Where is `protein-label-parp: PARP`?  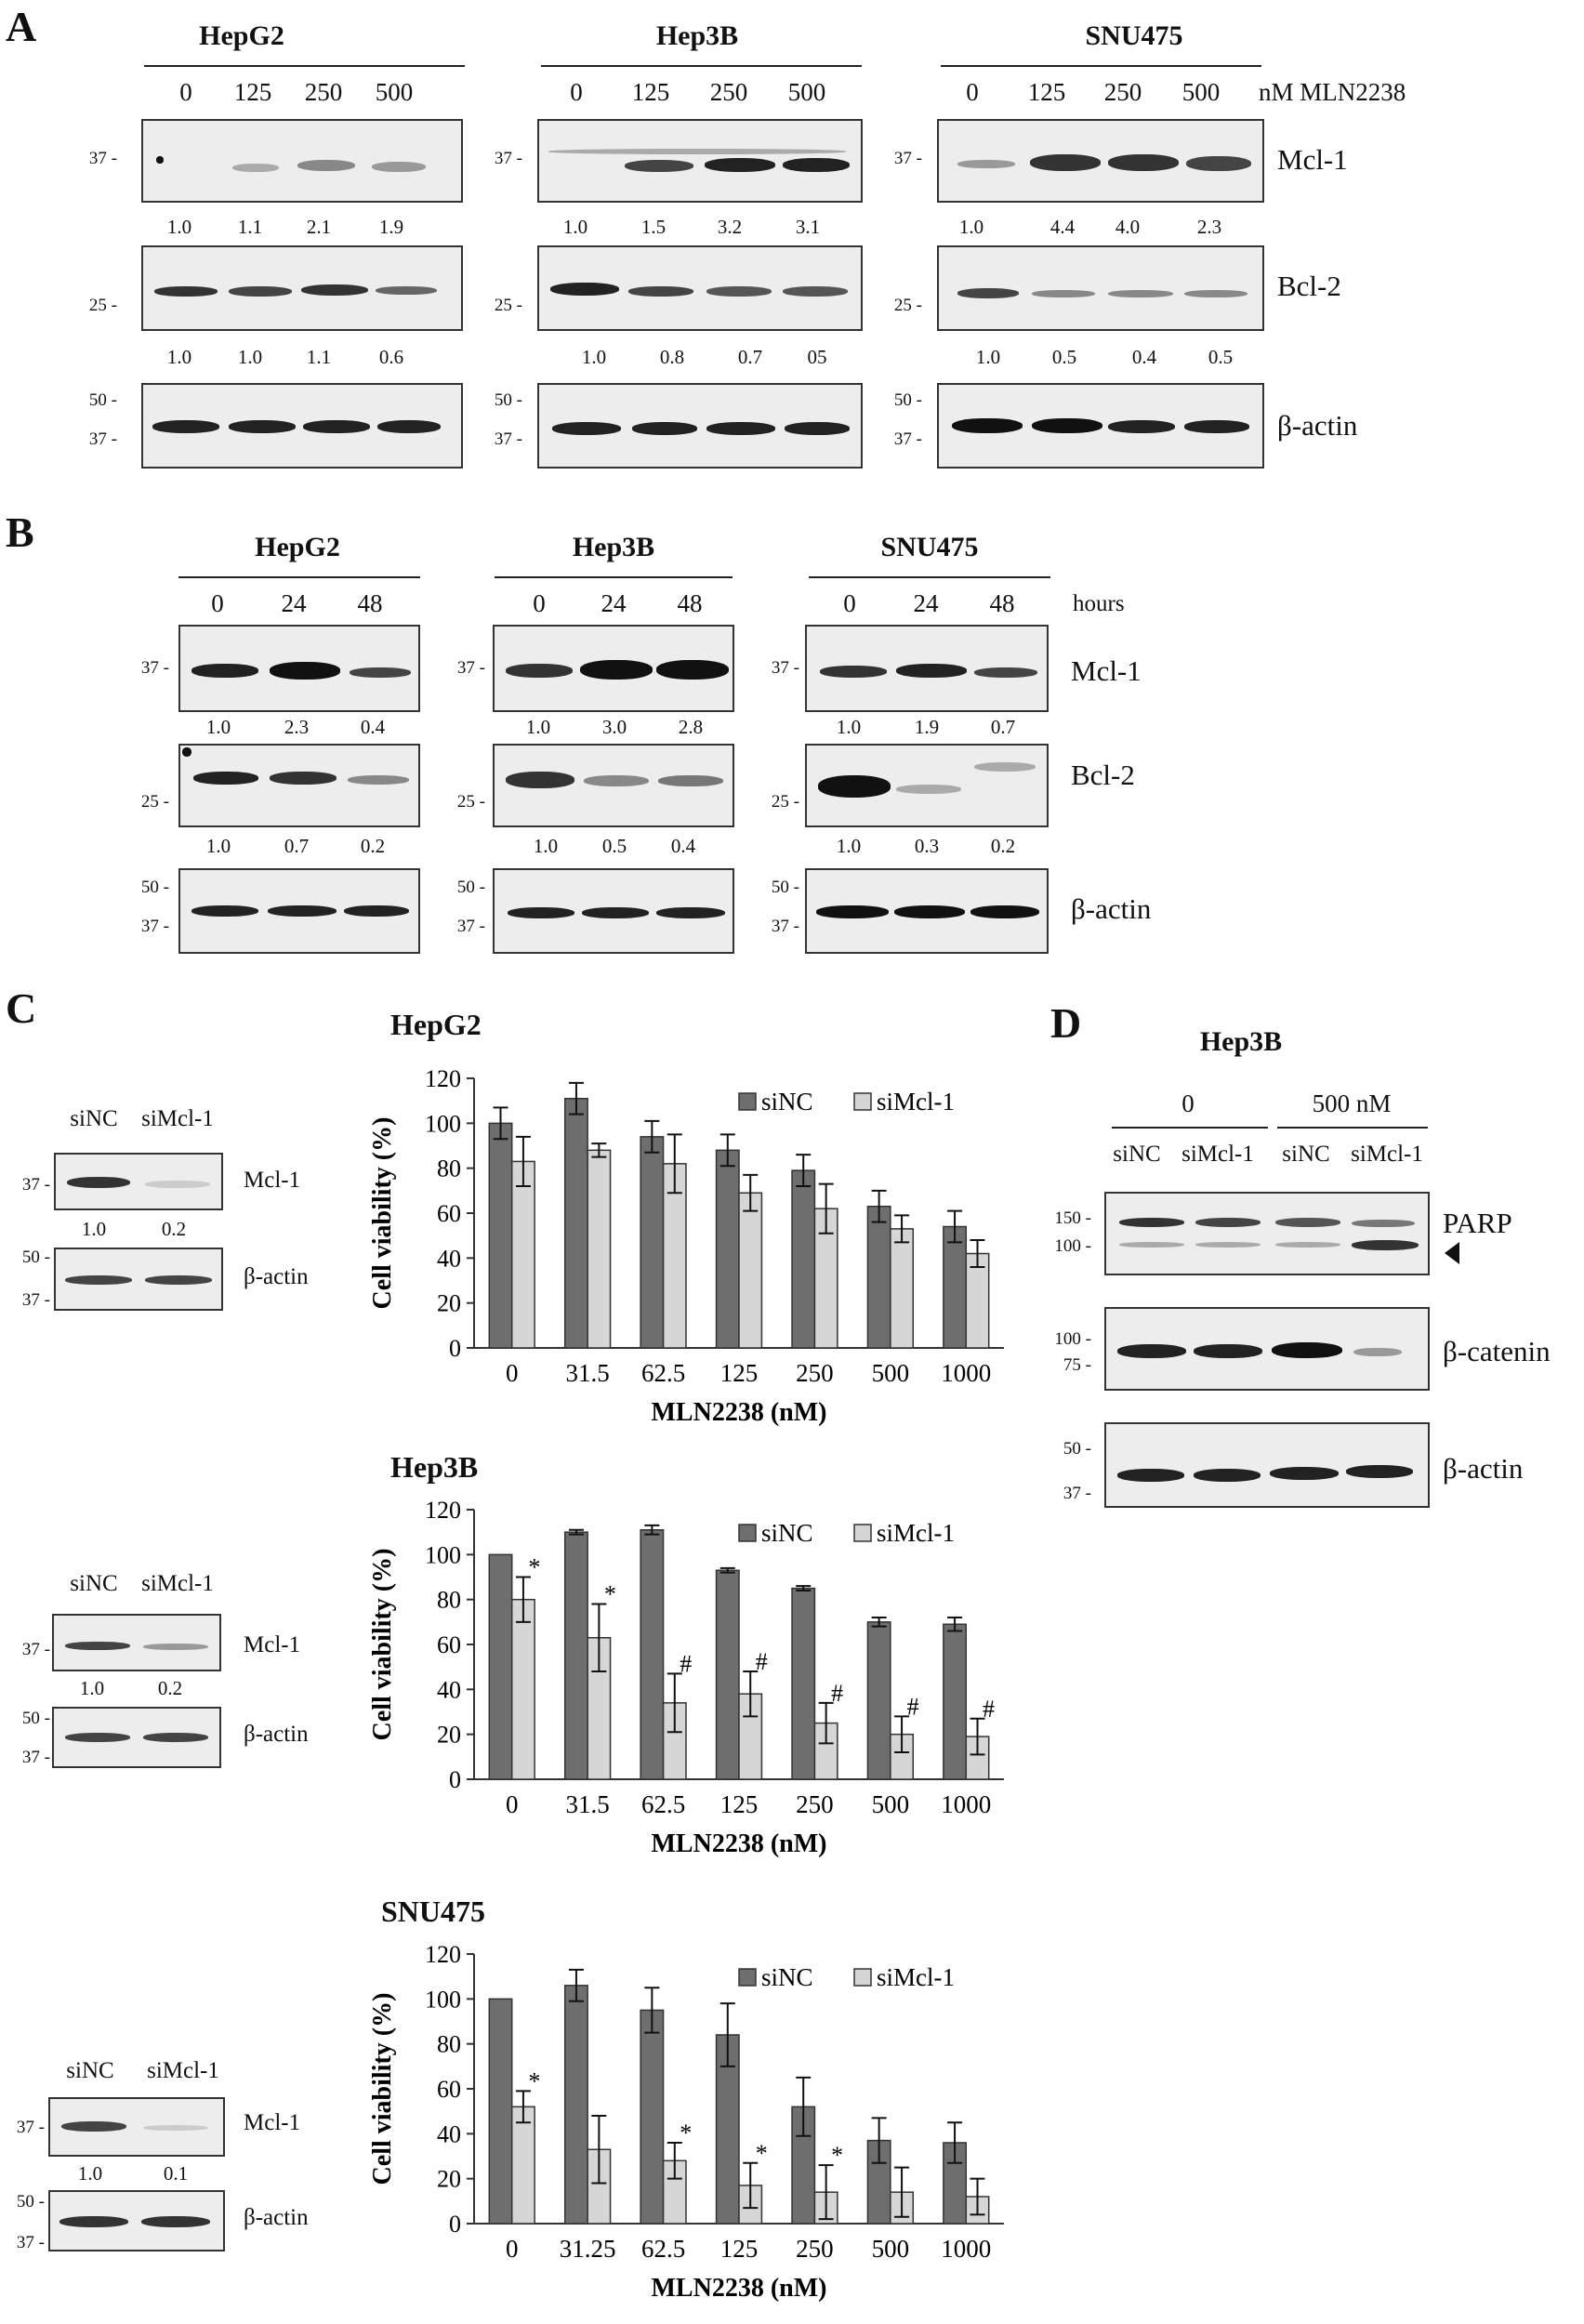 protein-label-parp: PARP is located at coordinates (1477, 1223).